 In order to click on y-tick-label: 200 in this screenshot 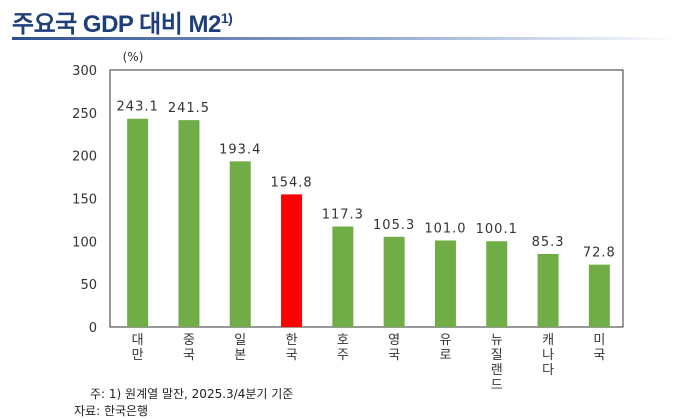, I will do `click(84, 157)`.